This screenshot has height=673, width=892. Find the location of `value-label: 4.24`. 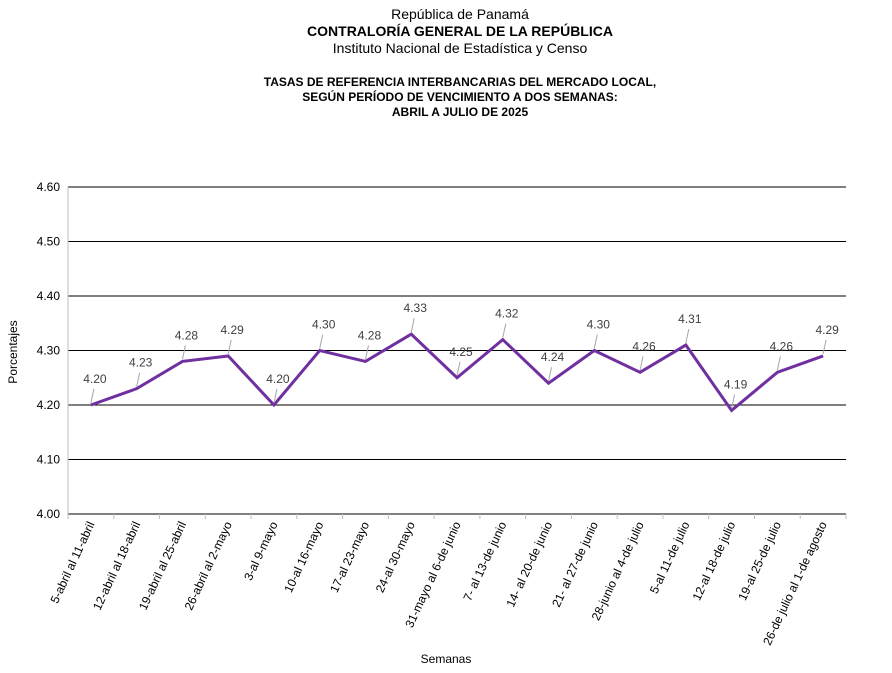

value-label: 4.24 is located at coordinates (553, 357).